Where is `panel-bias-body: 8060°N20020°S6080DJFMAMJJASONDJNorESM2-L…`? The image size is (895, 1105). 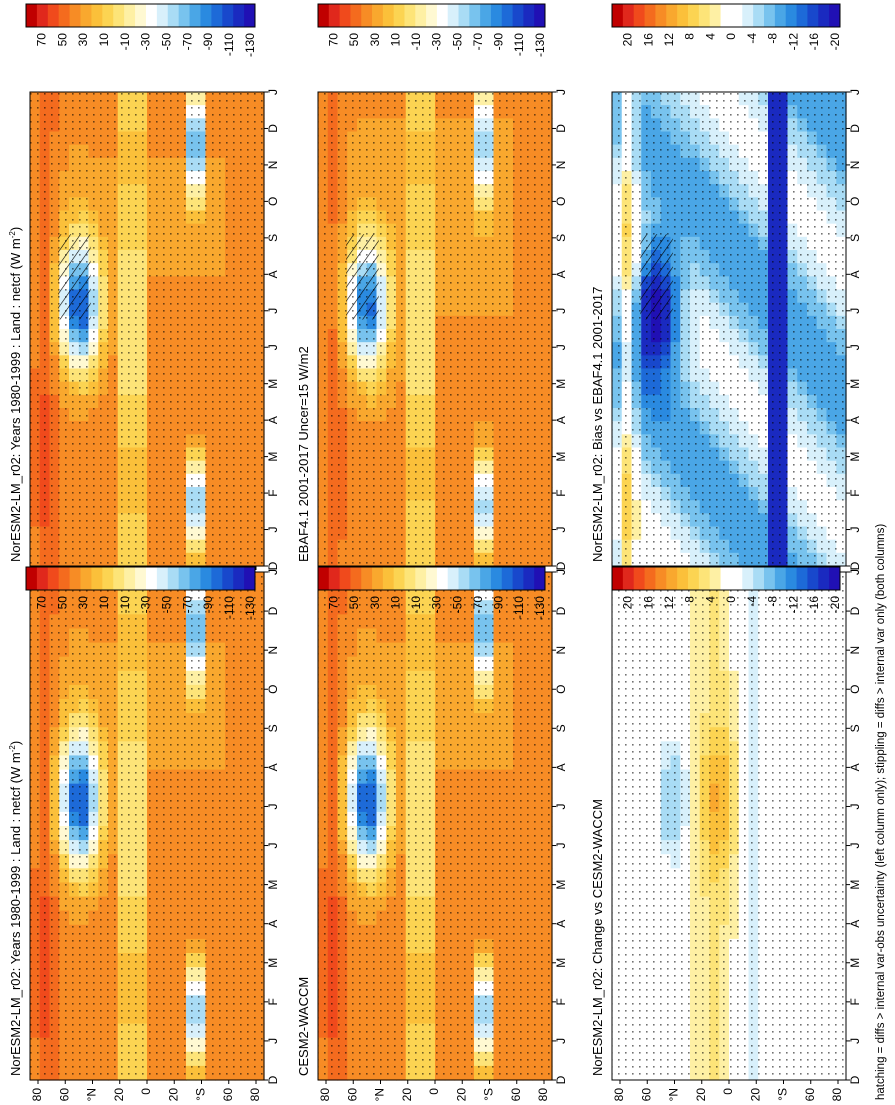 panel-bias-body: 8060°N20020°S6080DJFMAMJJASONDJNorESM2-L… is located at coordinates (726, 338).